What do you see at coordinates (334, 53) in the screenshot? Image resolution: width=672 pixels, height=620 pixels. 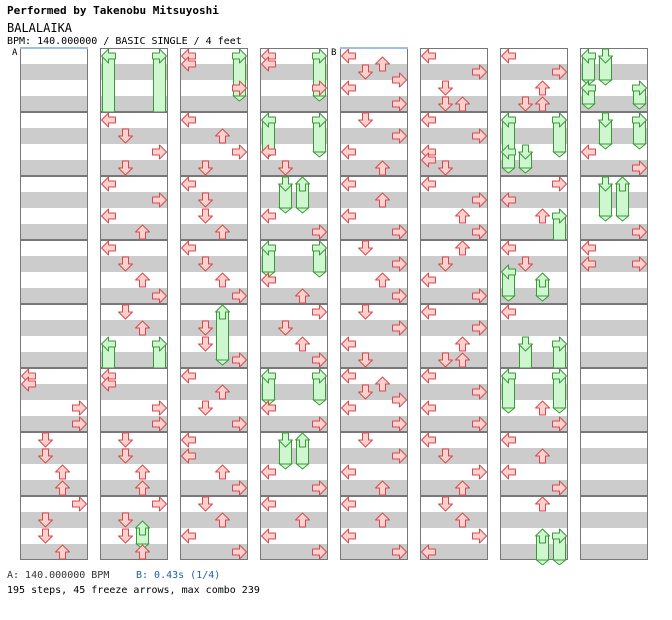 I see `stop-marker-b-label: B` at bounding box center [334, 53].